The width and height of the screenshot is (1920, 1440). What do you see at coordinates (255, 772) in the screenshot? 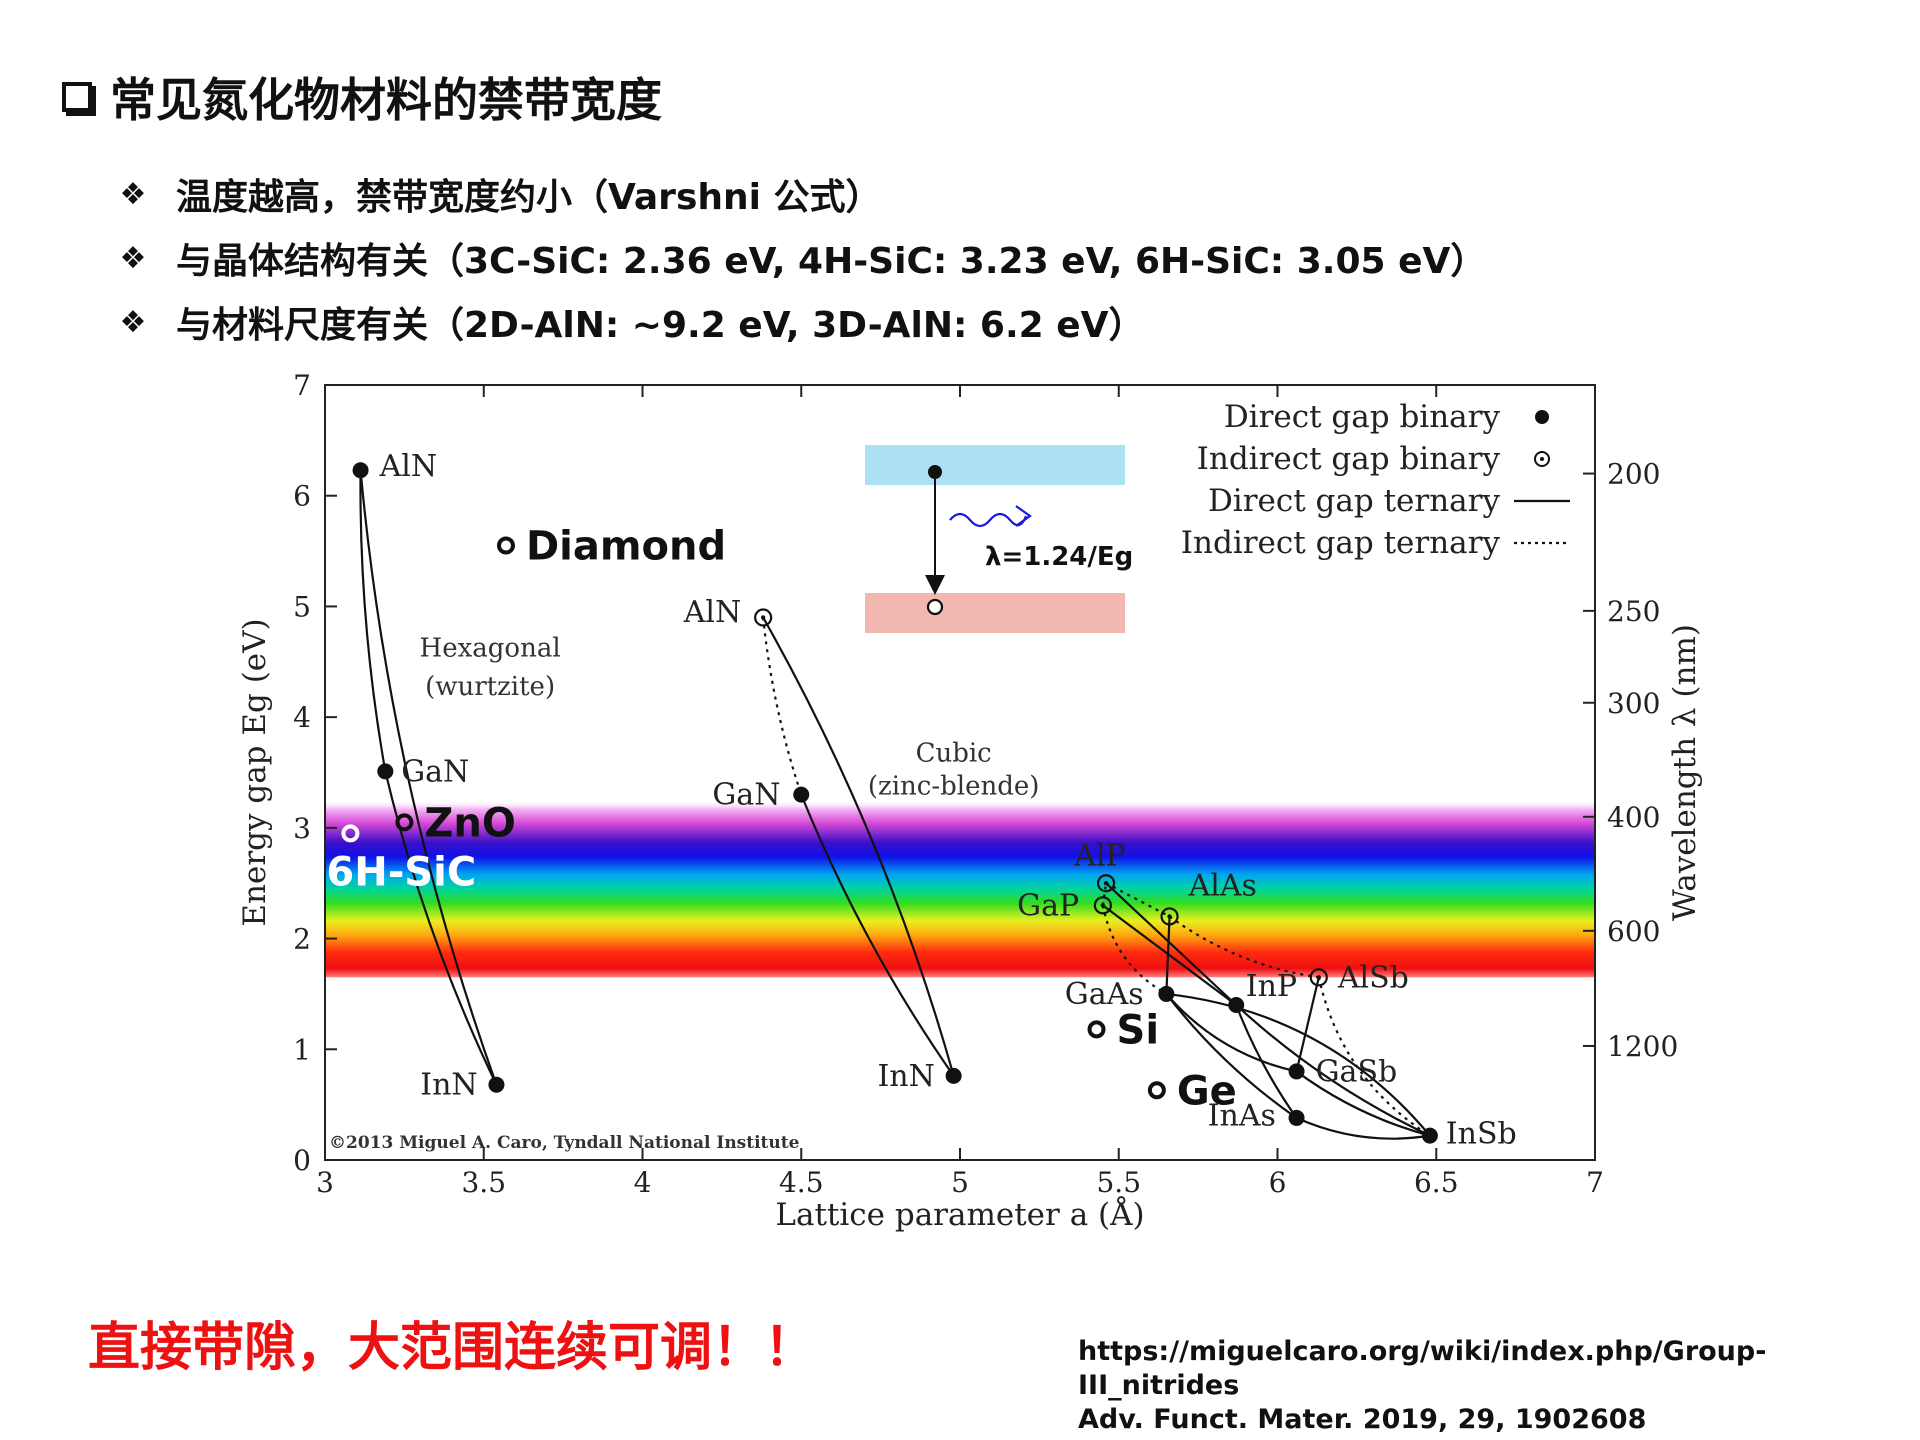
I see `y-axis-label: Energy gap Eg (eV)` at bounding box center [255, 772].